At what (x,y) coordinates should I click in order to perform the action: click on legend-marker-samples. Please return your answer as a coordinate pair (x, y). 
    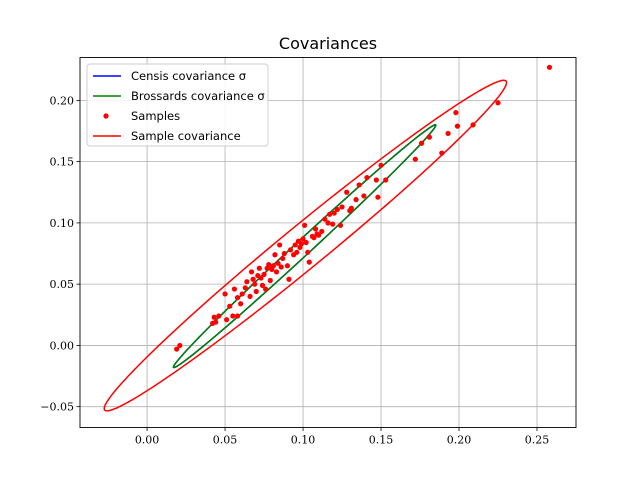
    Looking at the image, I should click on (106, 116).